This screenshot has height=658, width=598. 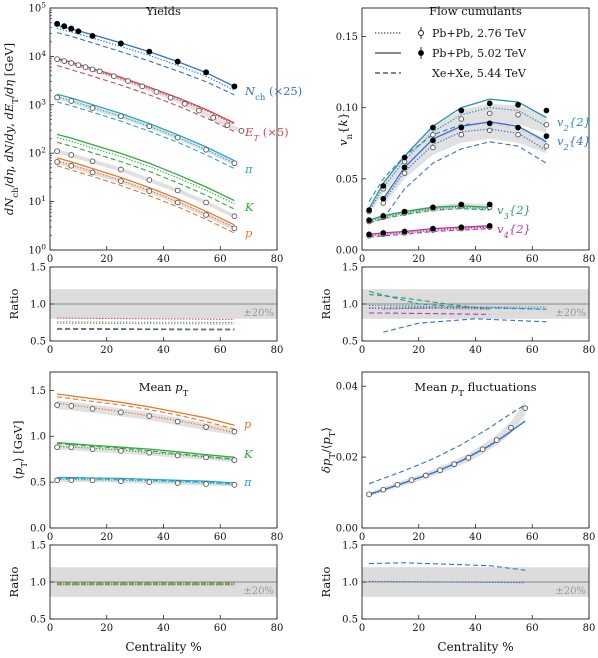 What do you see at coordinates (11, 129) in the screenshot?
I see `y-axis-label: dNch/dη, dN/dy, dET/dη [GeV]` at bounding box center [11, 129].